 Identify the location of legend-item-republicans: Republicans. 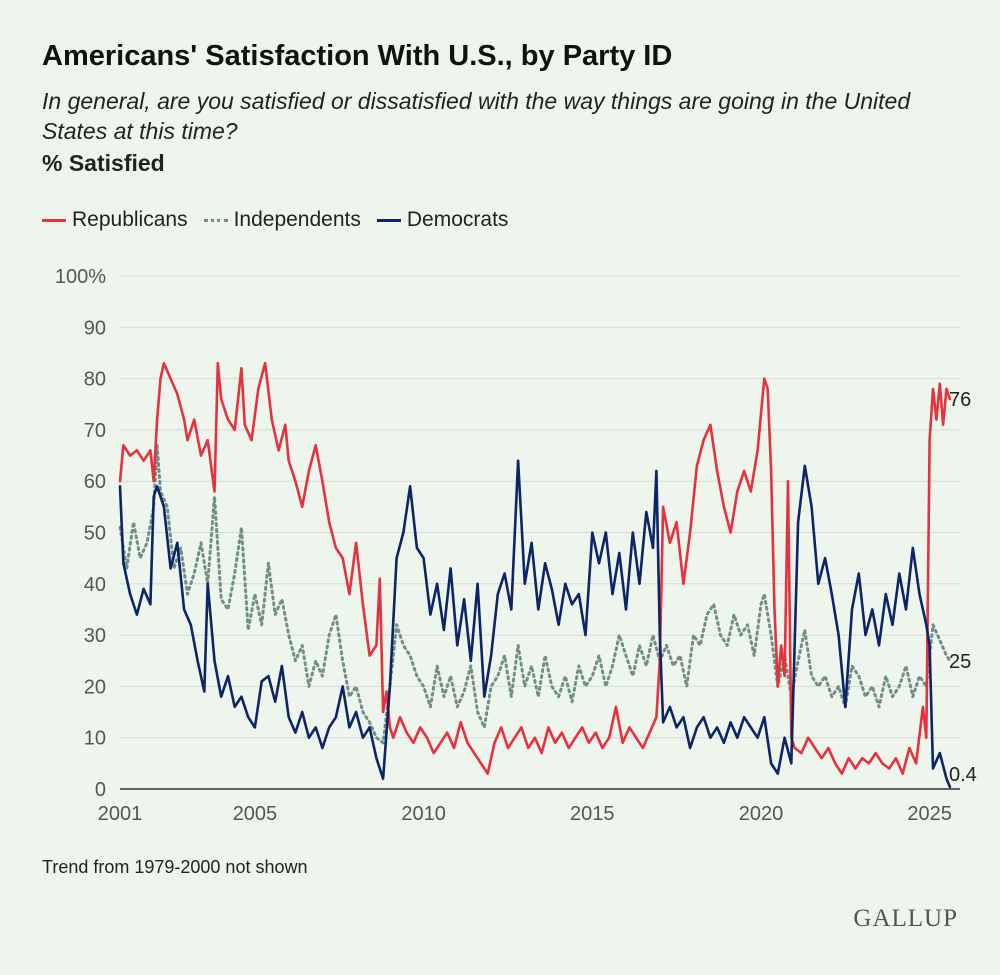
(115, 220).